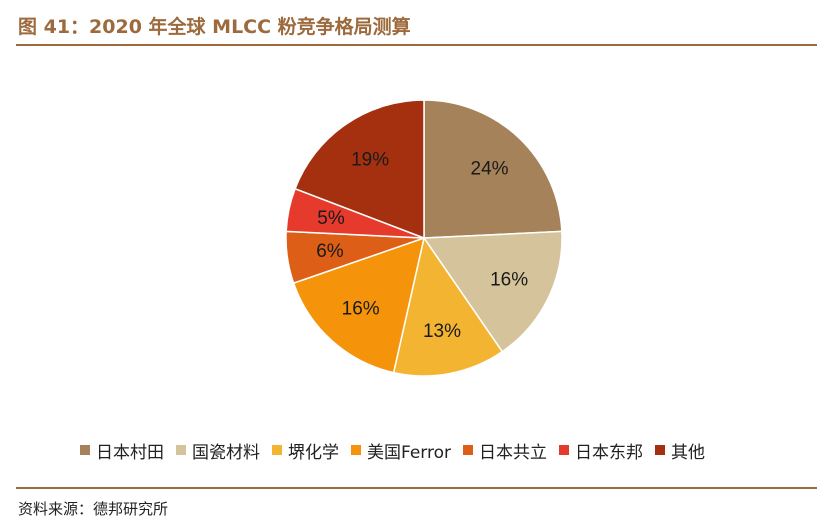  I want to click on legend-label: 国瓷材料, so click(226, 452).